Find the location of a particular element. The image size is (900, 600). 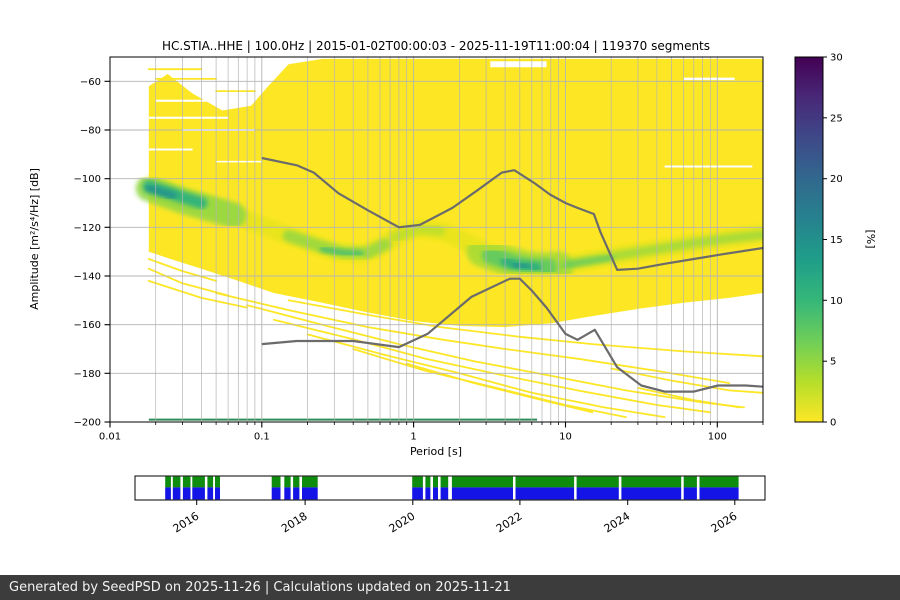

x-tick-label: 100 is located at coordinates (717, 437).